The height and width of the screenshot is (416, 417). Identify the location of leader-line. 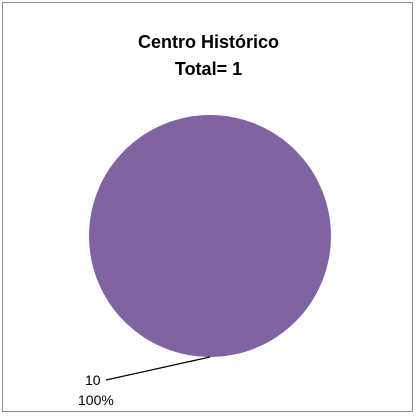
(158, 368).